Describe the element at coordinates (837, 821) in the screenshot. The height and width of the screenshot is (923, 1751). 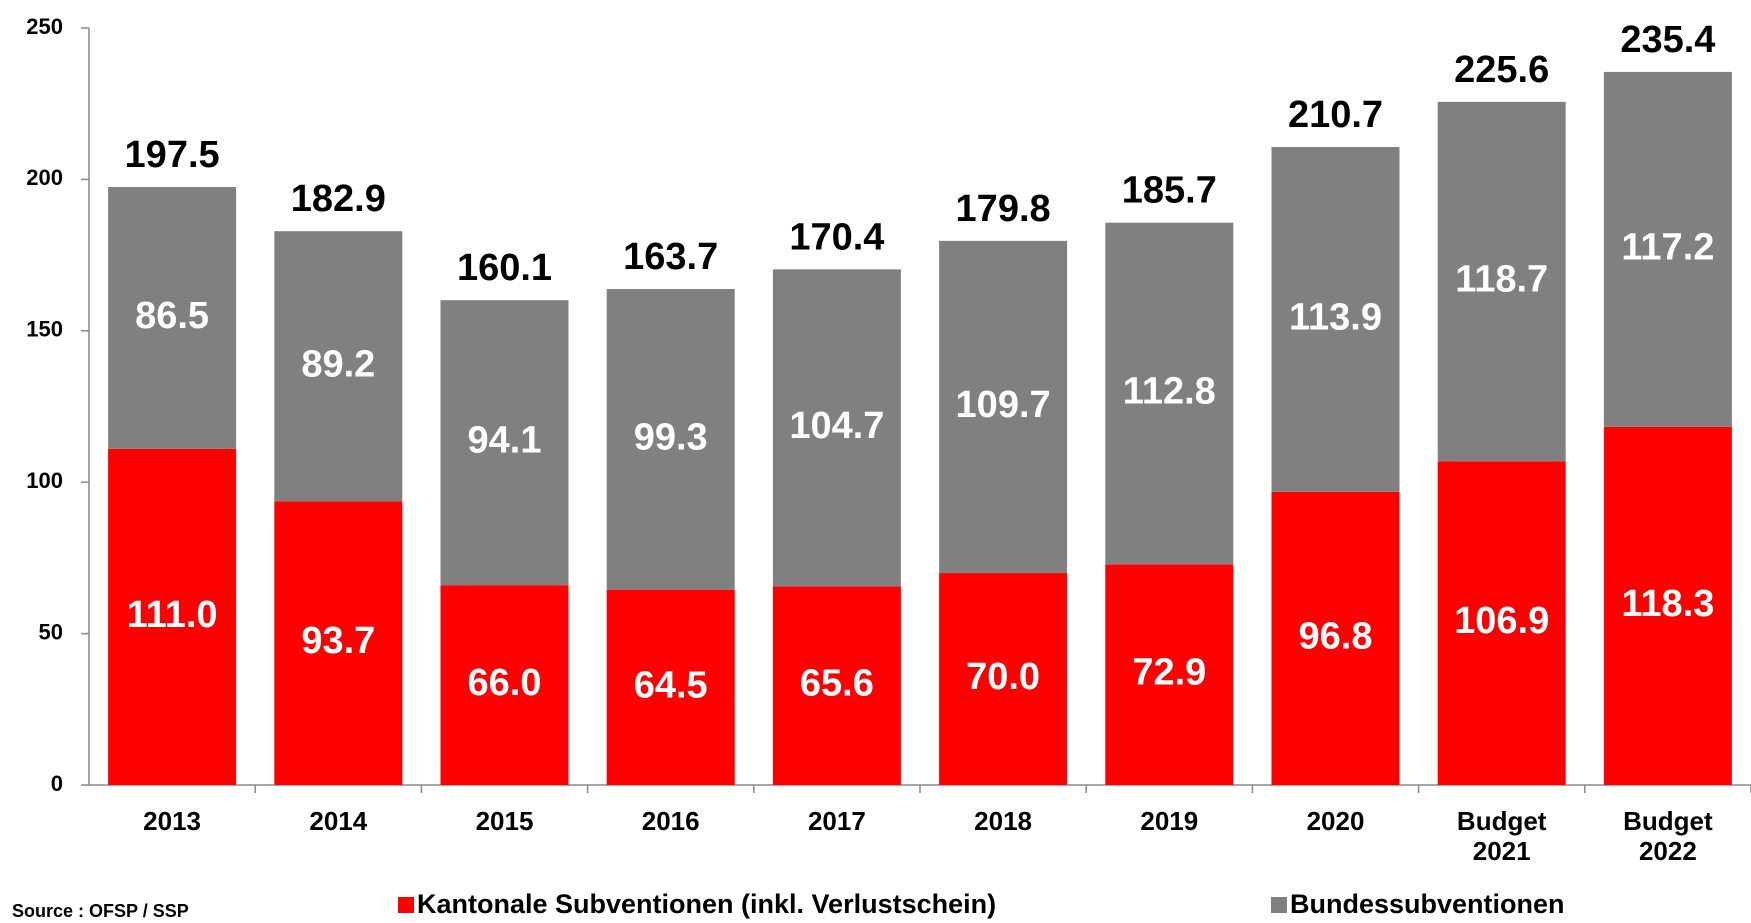
I see `x-tick-label: 2017` at that location.